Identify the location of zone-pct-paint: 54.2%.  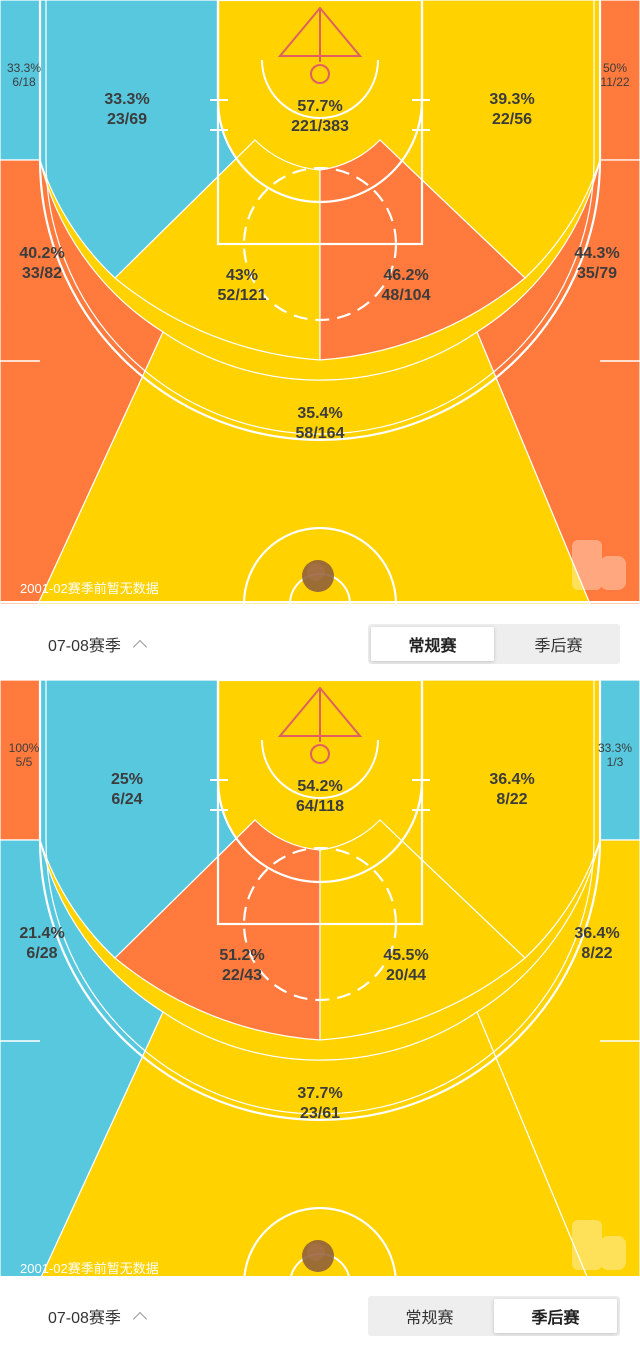
(319, 786).